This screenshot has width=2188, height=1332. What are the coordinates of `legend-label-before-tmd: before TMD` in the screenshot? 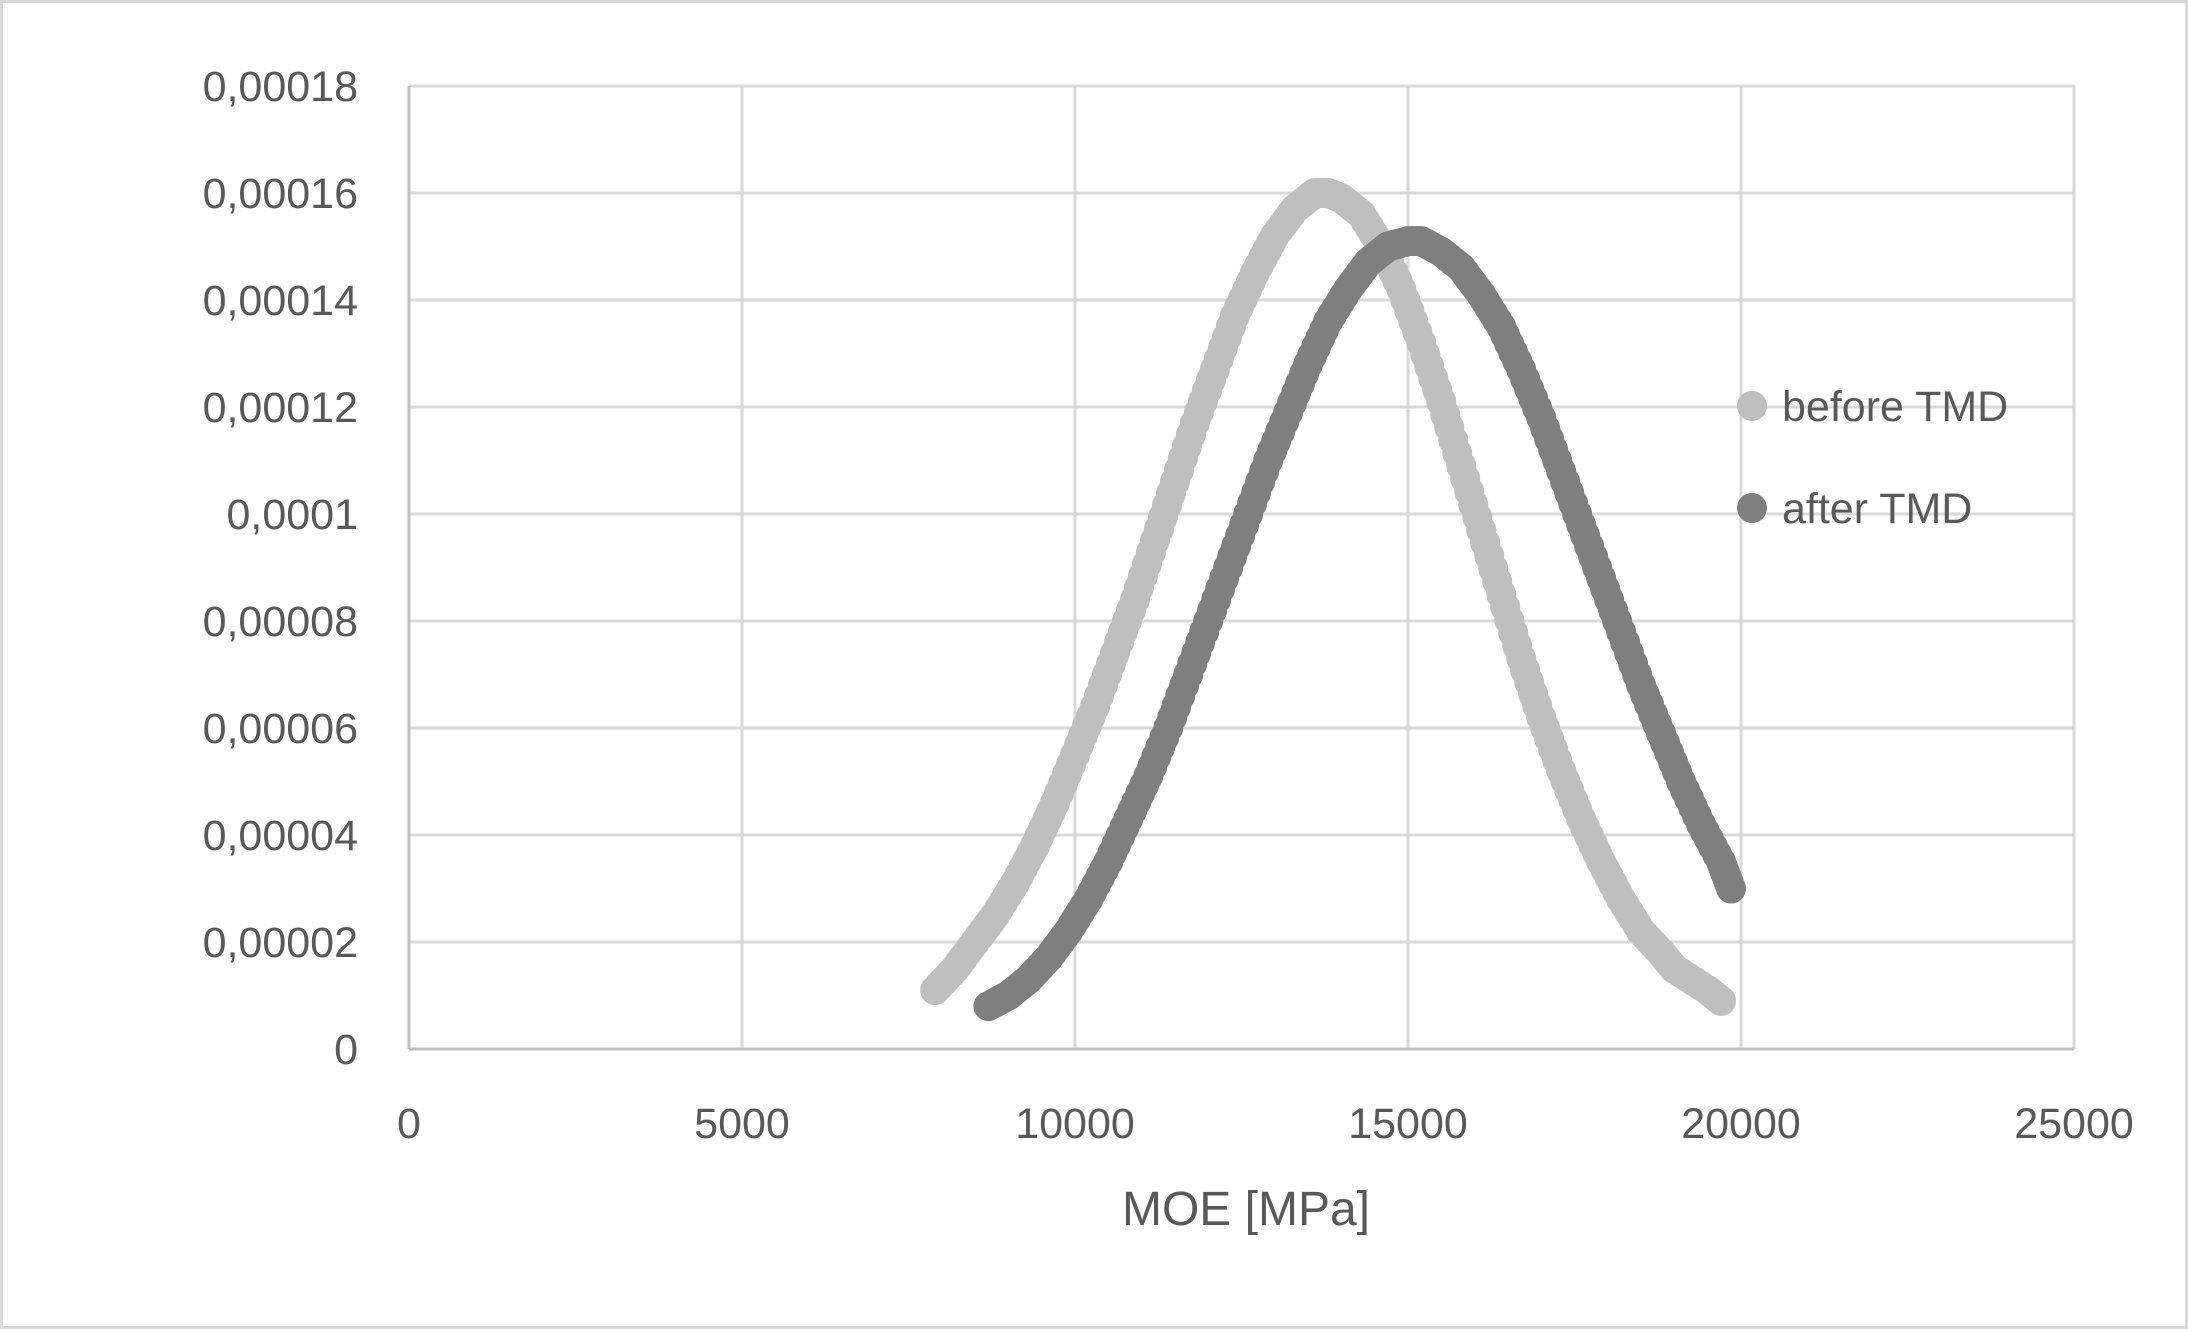 It's located at (1895, 407).